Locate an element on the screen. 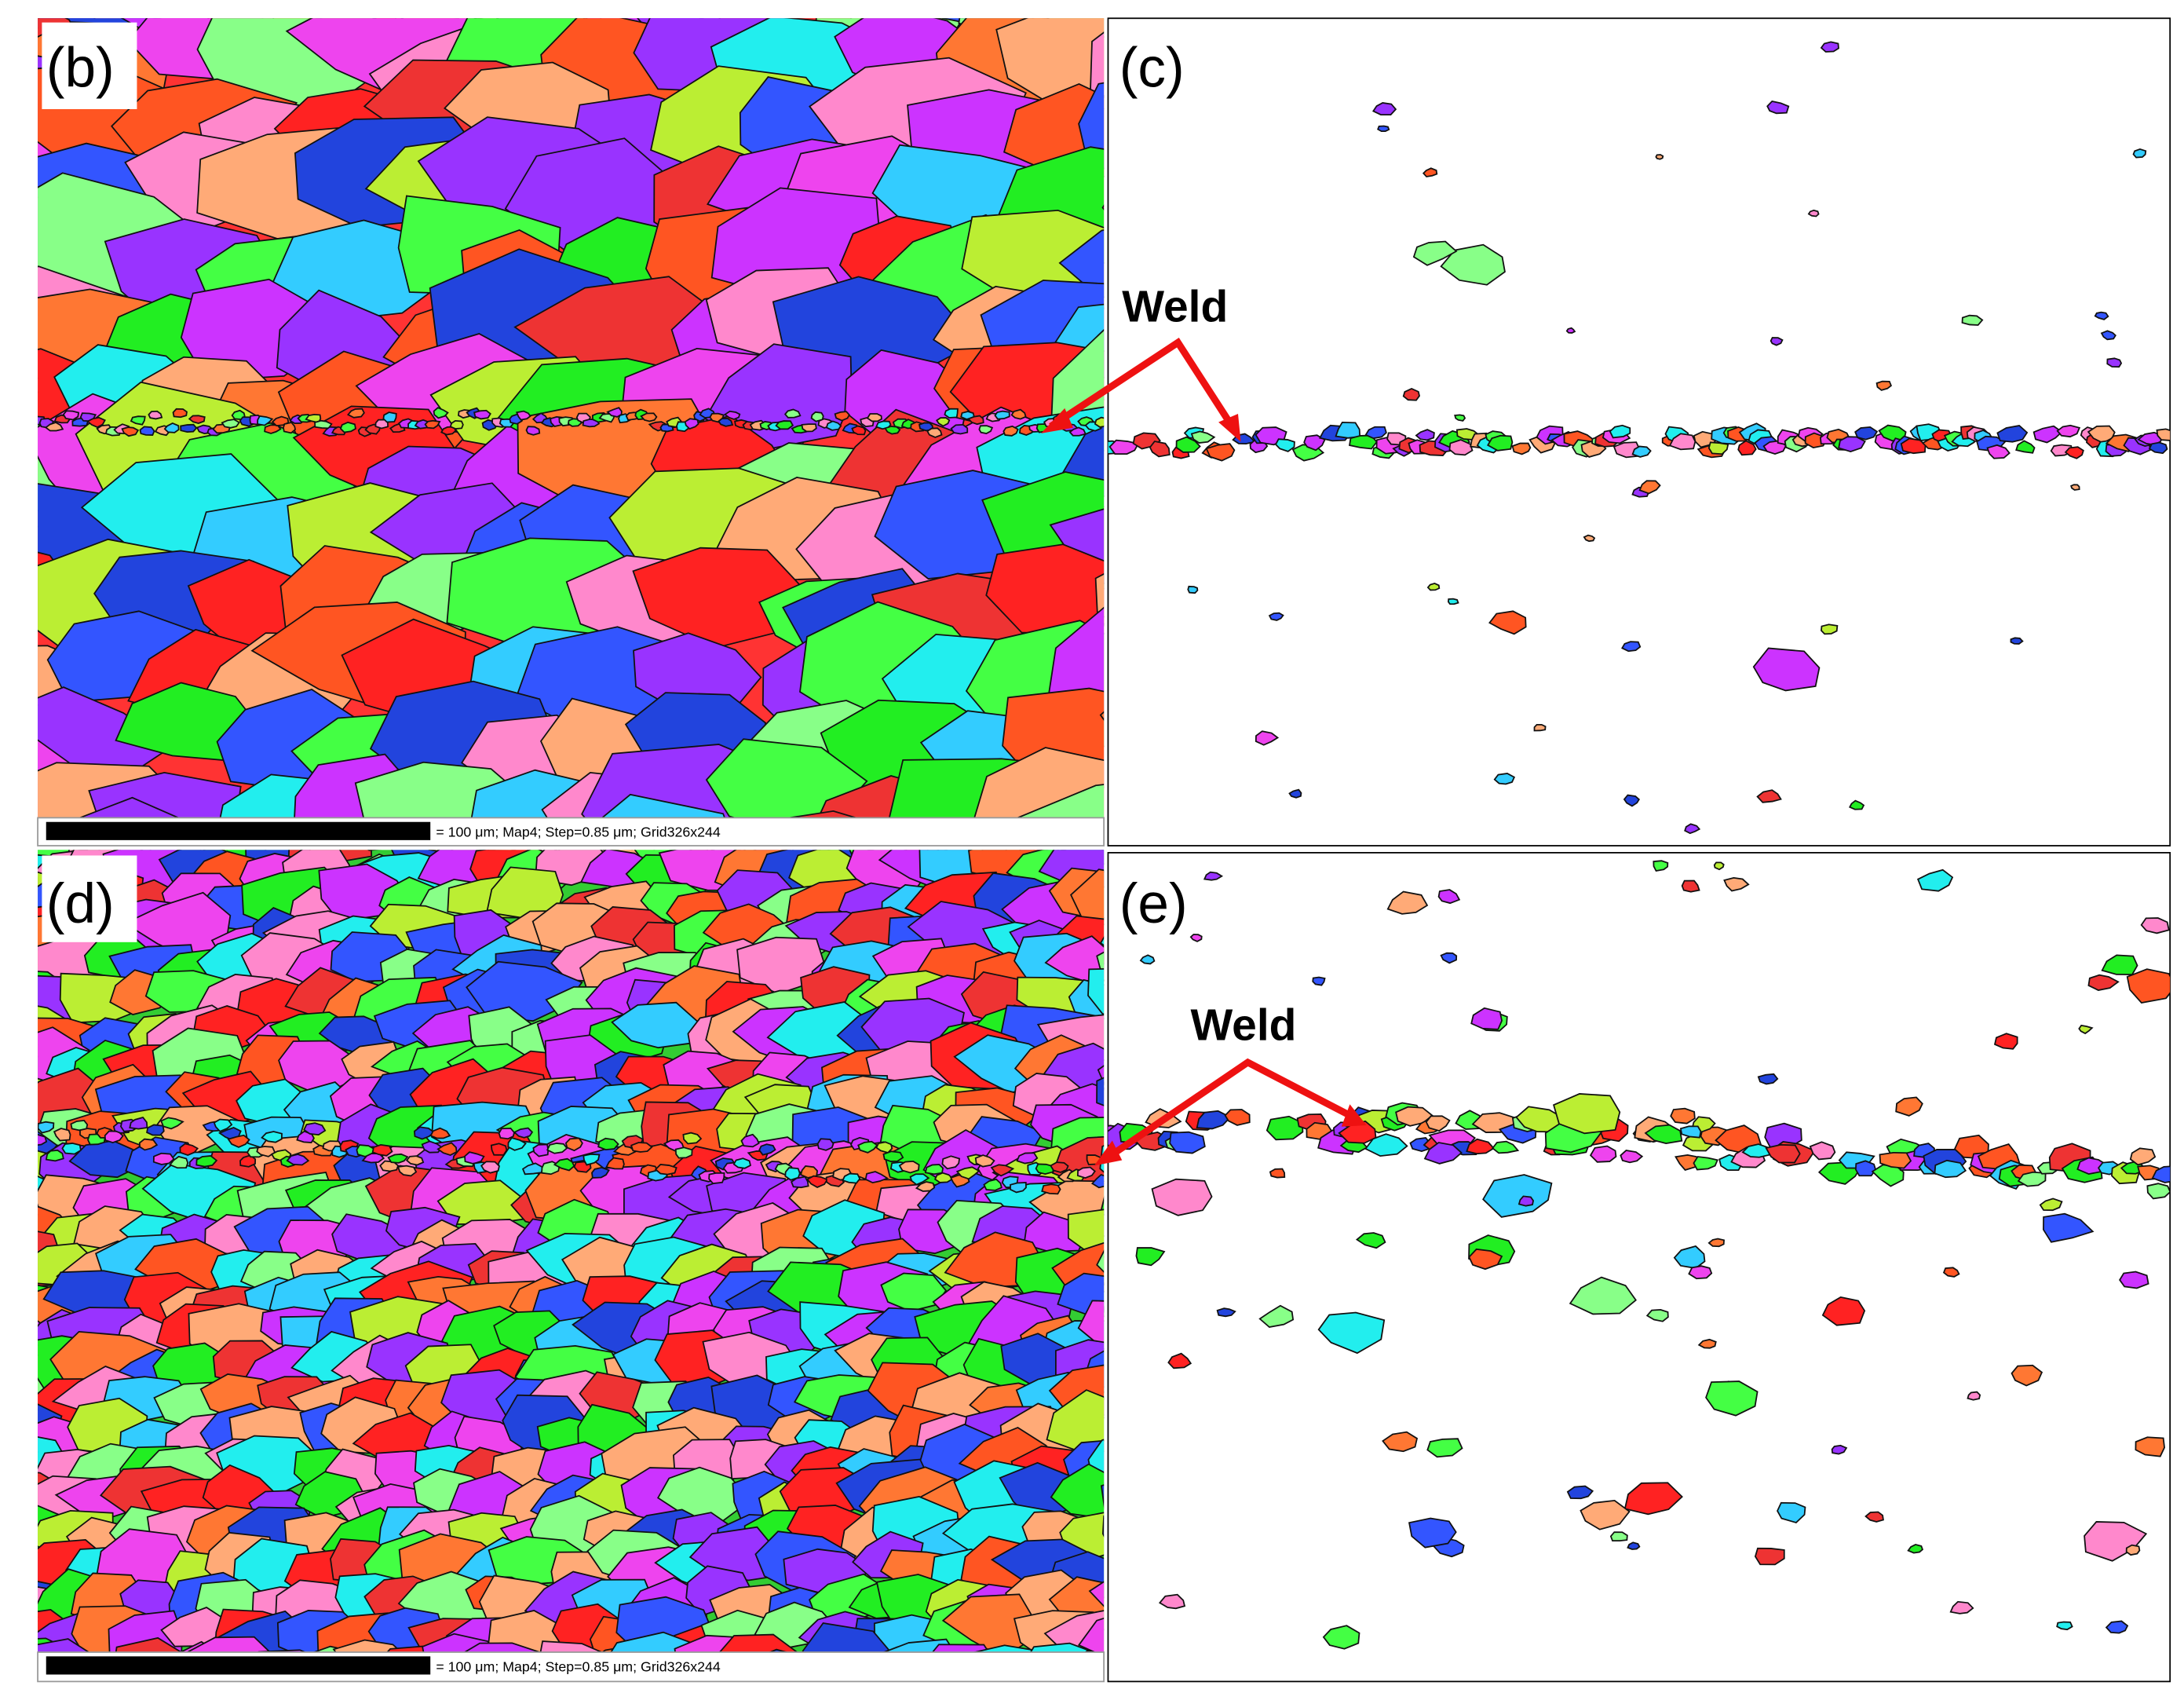  weld-label: Weld is located at coordinates (1243, 1025).